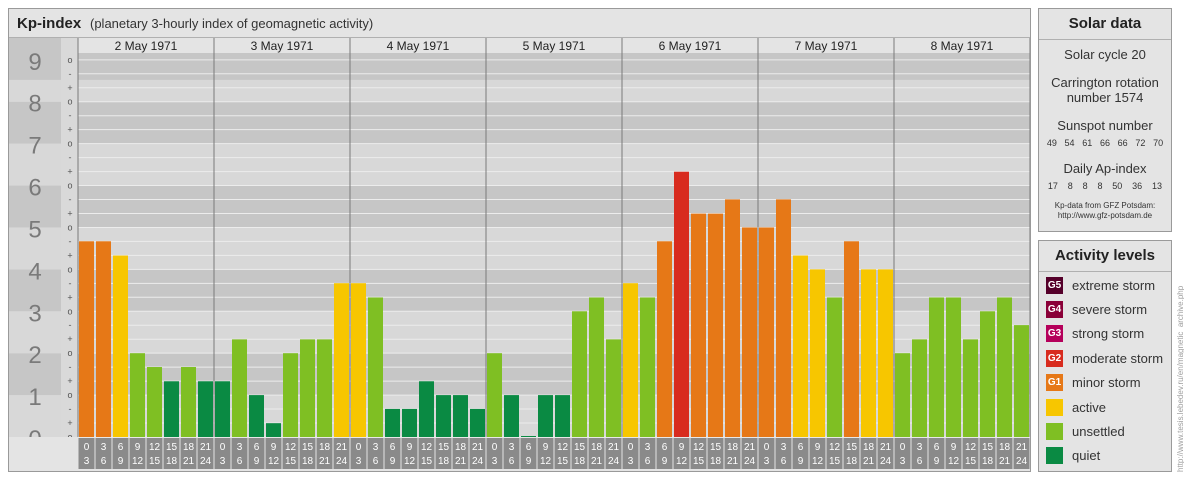  Describe the element at coordinates (835, 447) in the screenshot. I see `interval-start-label: 12` at that location.